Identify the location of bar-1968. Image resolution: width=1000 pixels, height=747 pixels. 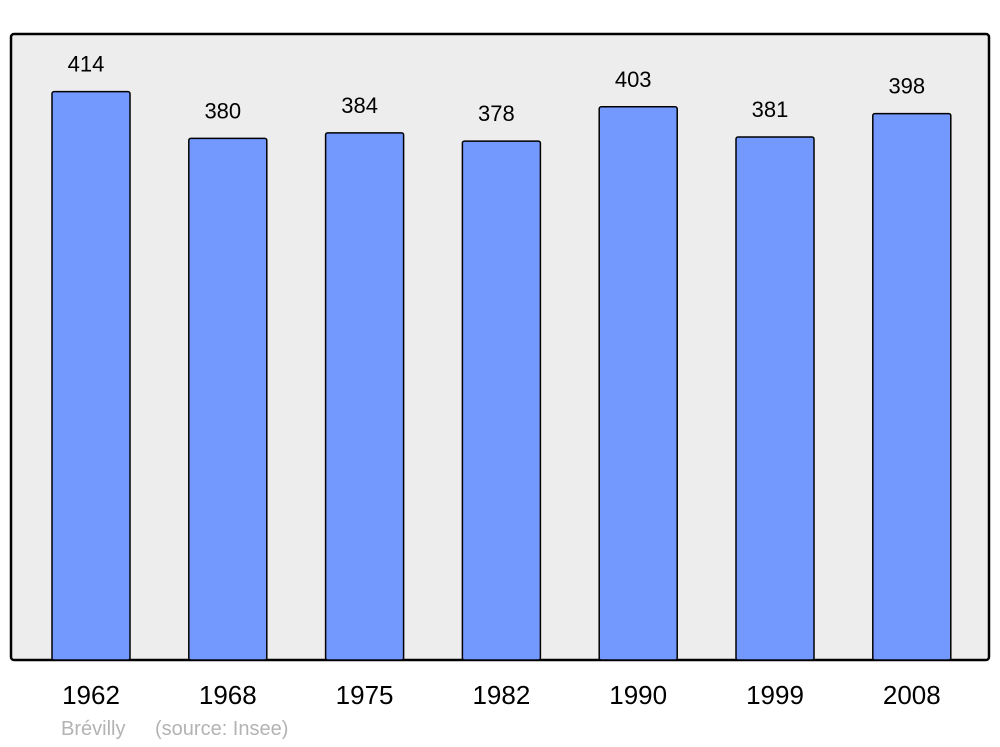
(228, 399).